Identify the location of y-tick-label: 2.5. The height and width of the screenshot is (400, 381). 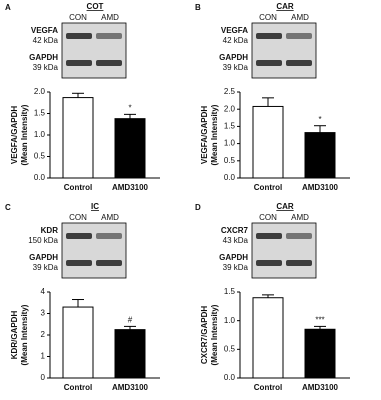
(230, 91).